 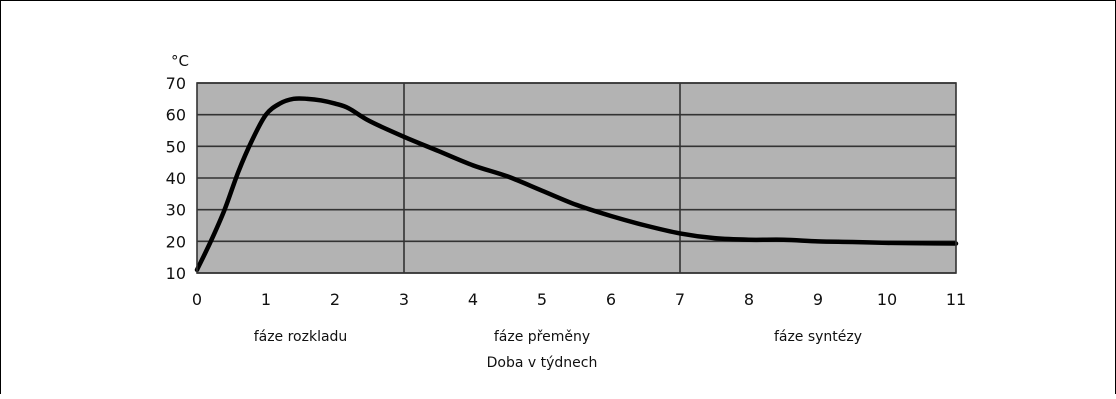 What do you see at coordinates (404, 299) in the screenshot?
I see `x-tick-label-3: 3` at bounding box center [404, 299].